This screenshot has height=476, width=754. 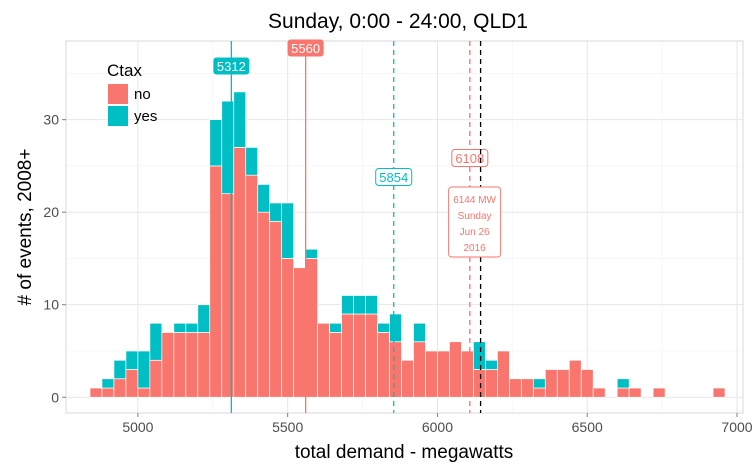 What do you see at coordinates (404, 452) in the screenshot?
I see `x-axis-label: total demand - megawatts` at bounding box center [404, 452].